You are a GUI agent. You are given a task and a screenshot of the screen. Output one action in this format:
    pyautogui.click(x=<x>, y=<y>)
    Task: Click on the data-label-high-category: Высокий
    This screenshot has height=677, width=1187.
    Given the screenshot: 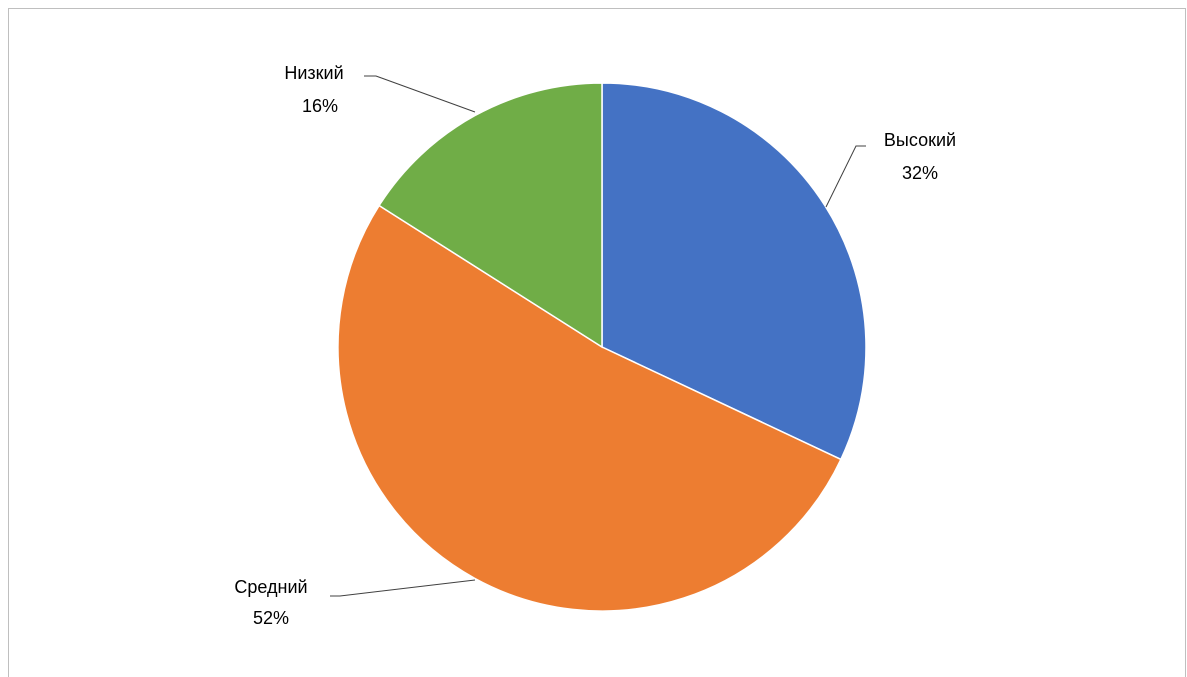 What is the action you would take?
    pyautogui.click(x=920, y=140)
    